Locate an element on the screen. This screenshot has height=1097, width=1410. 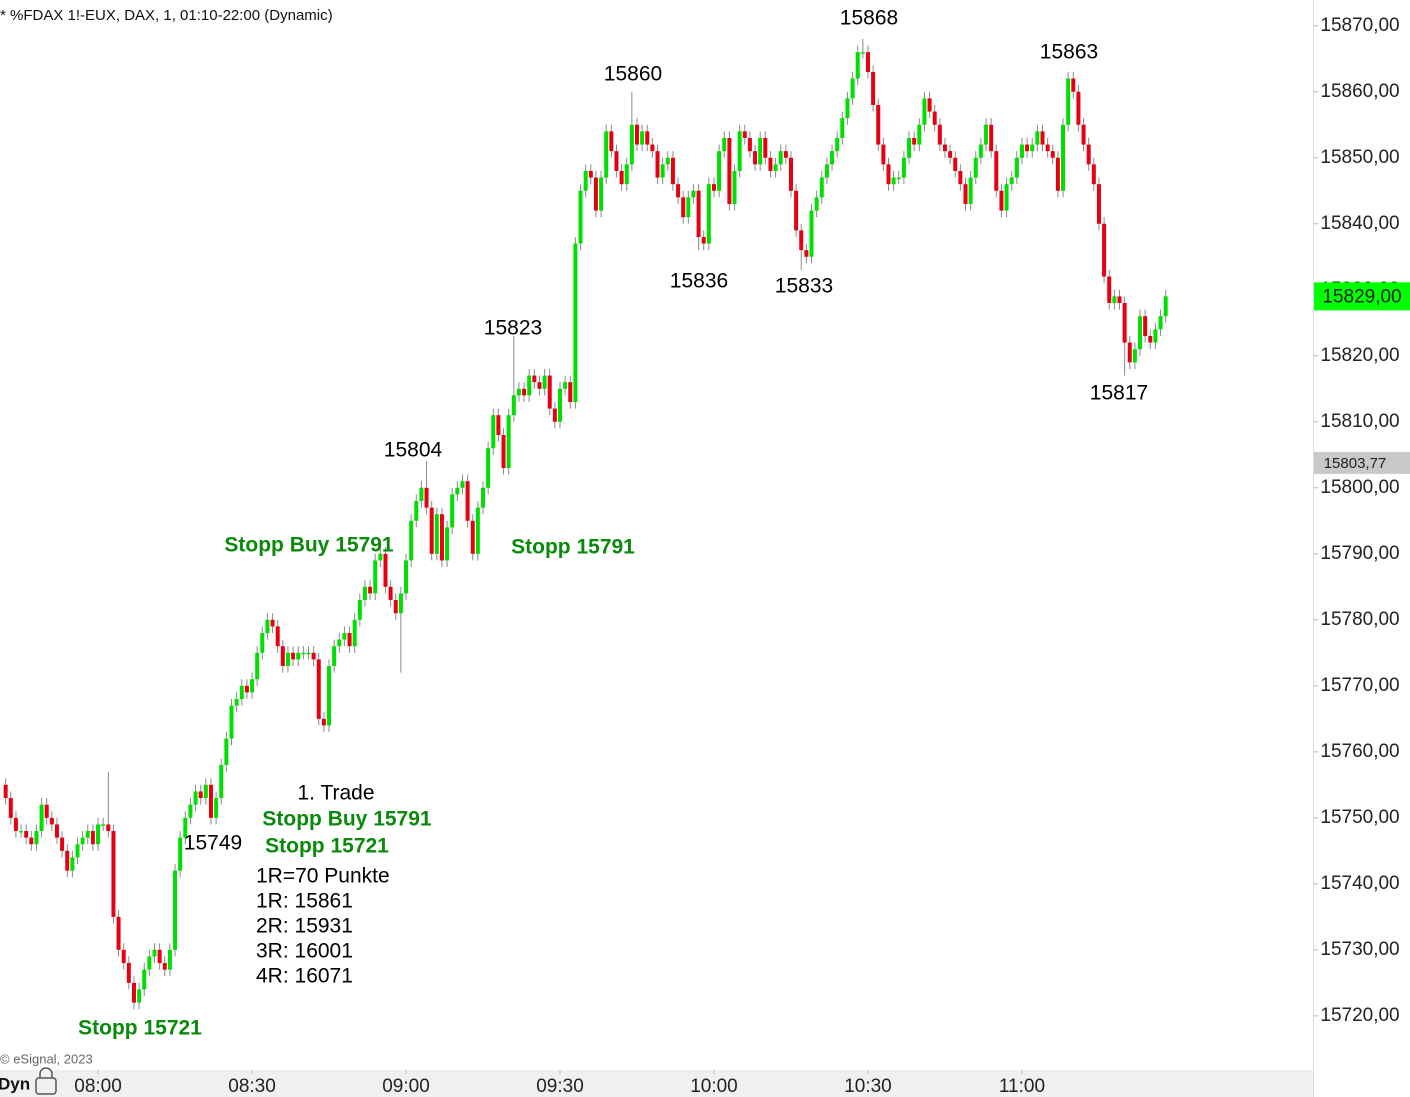
y-tick-label: 15820,00 is located at coordinates (1359, 355).